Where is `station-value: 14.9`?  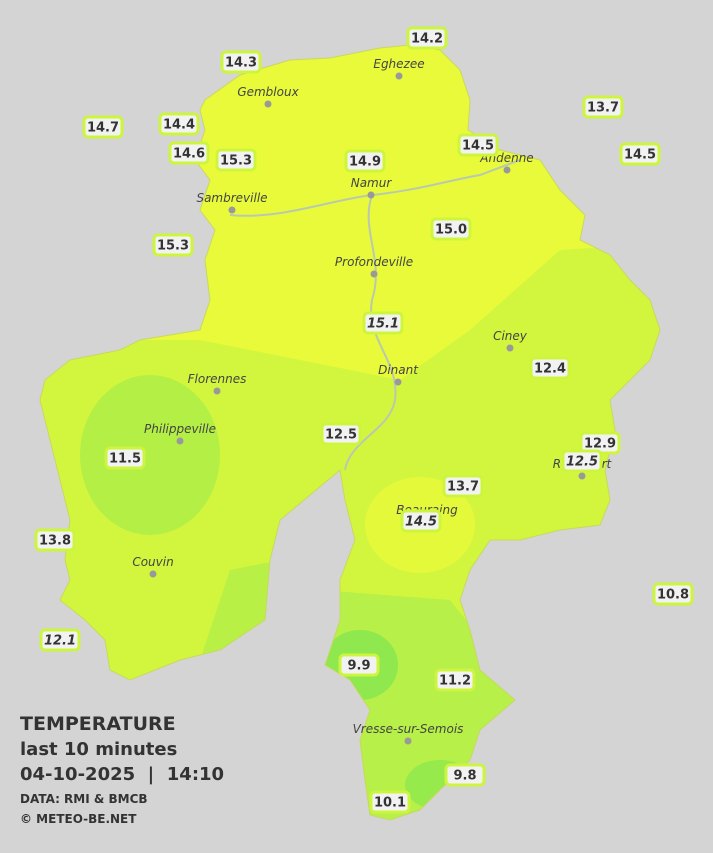
station-value: 14.9 is located at coordinates (365, 162).